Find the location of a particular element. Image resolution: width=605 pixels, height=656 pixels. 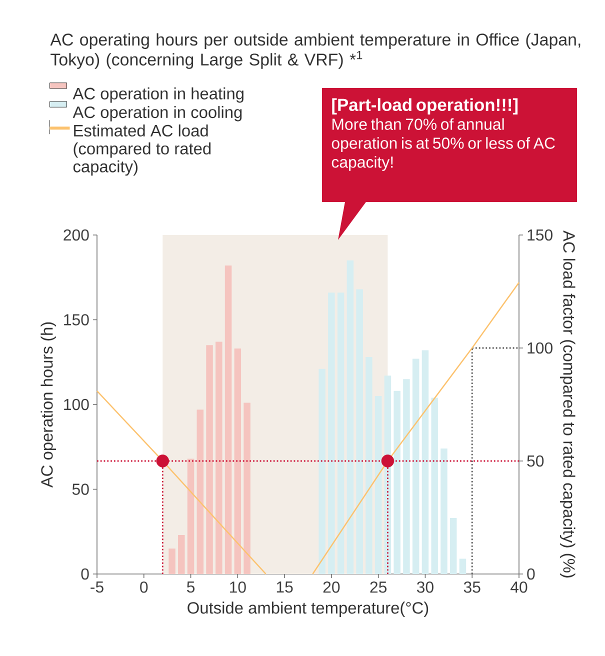

legend-label: AC operation in cooling is located at coordinates (157, 114).